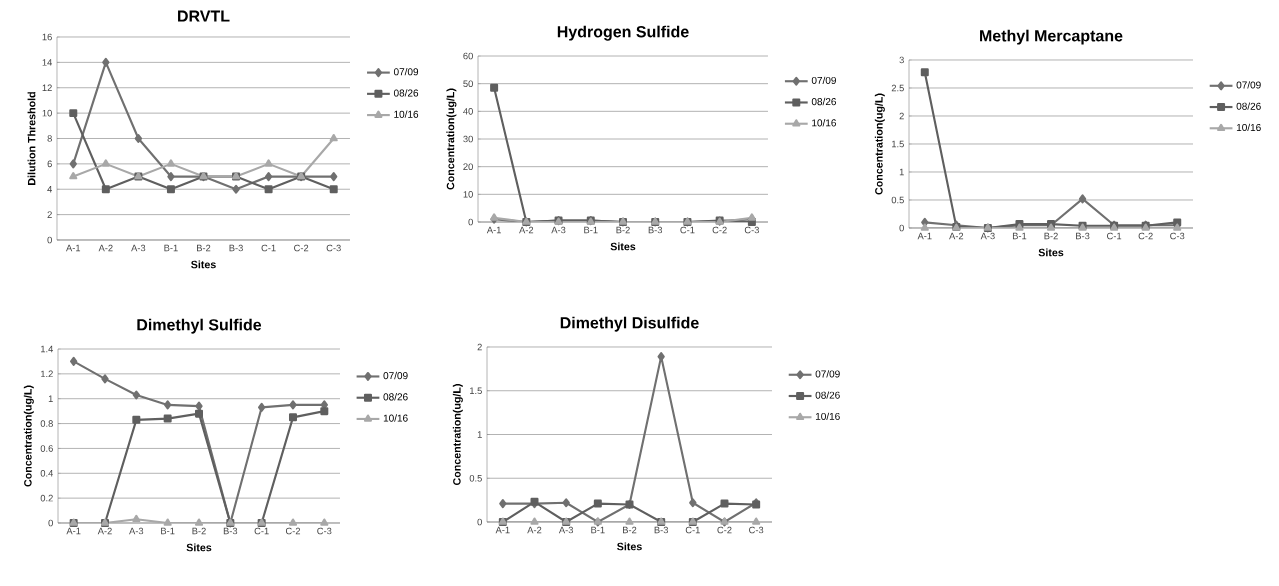 The width and height of the screenshot is (1279, 586). What do you see at coordinates (46, 423) in the screenshot?
I see `y-tick-label: 0.8` at bounding box center [46, 423].